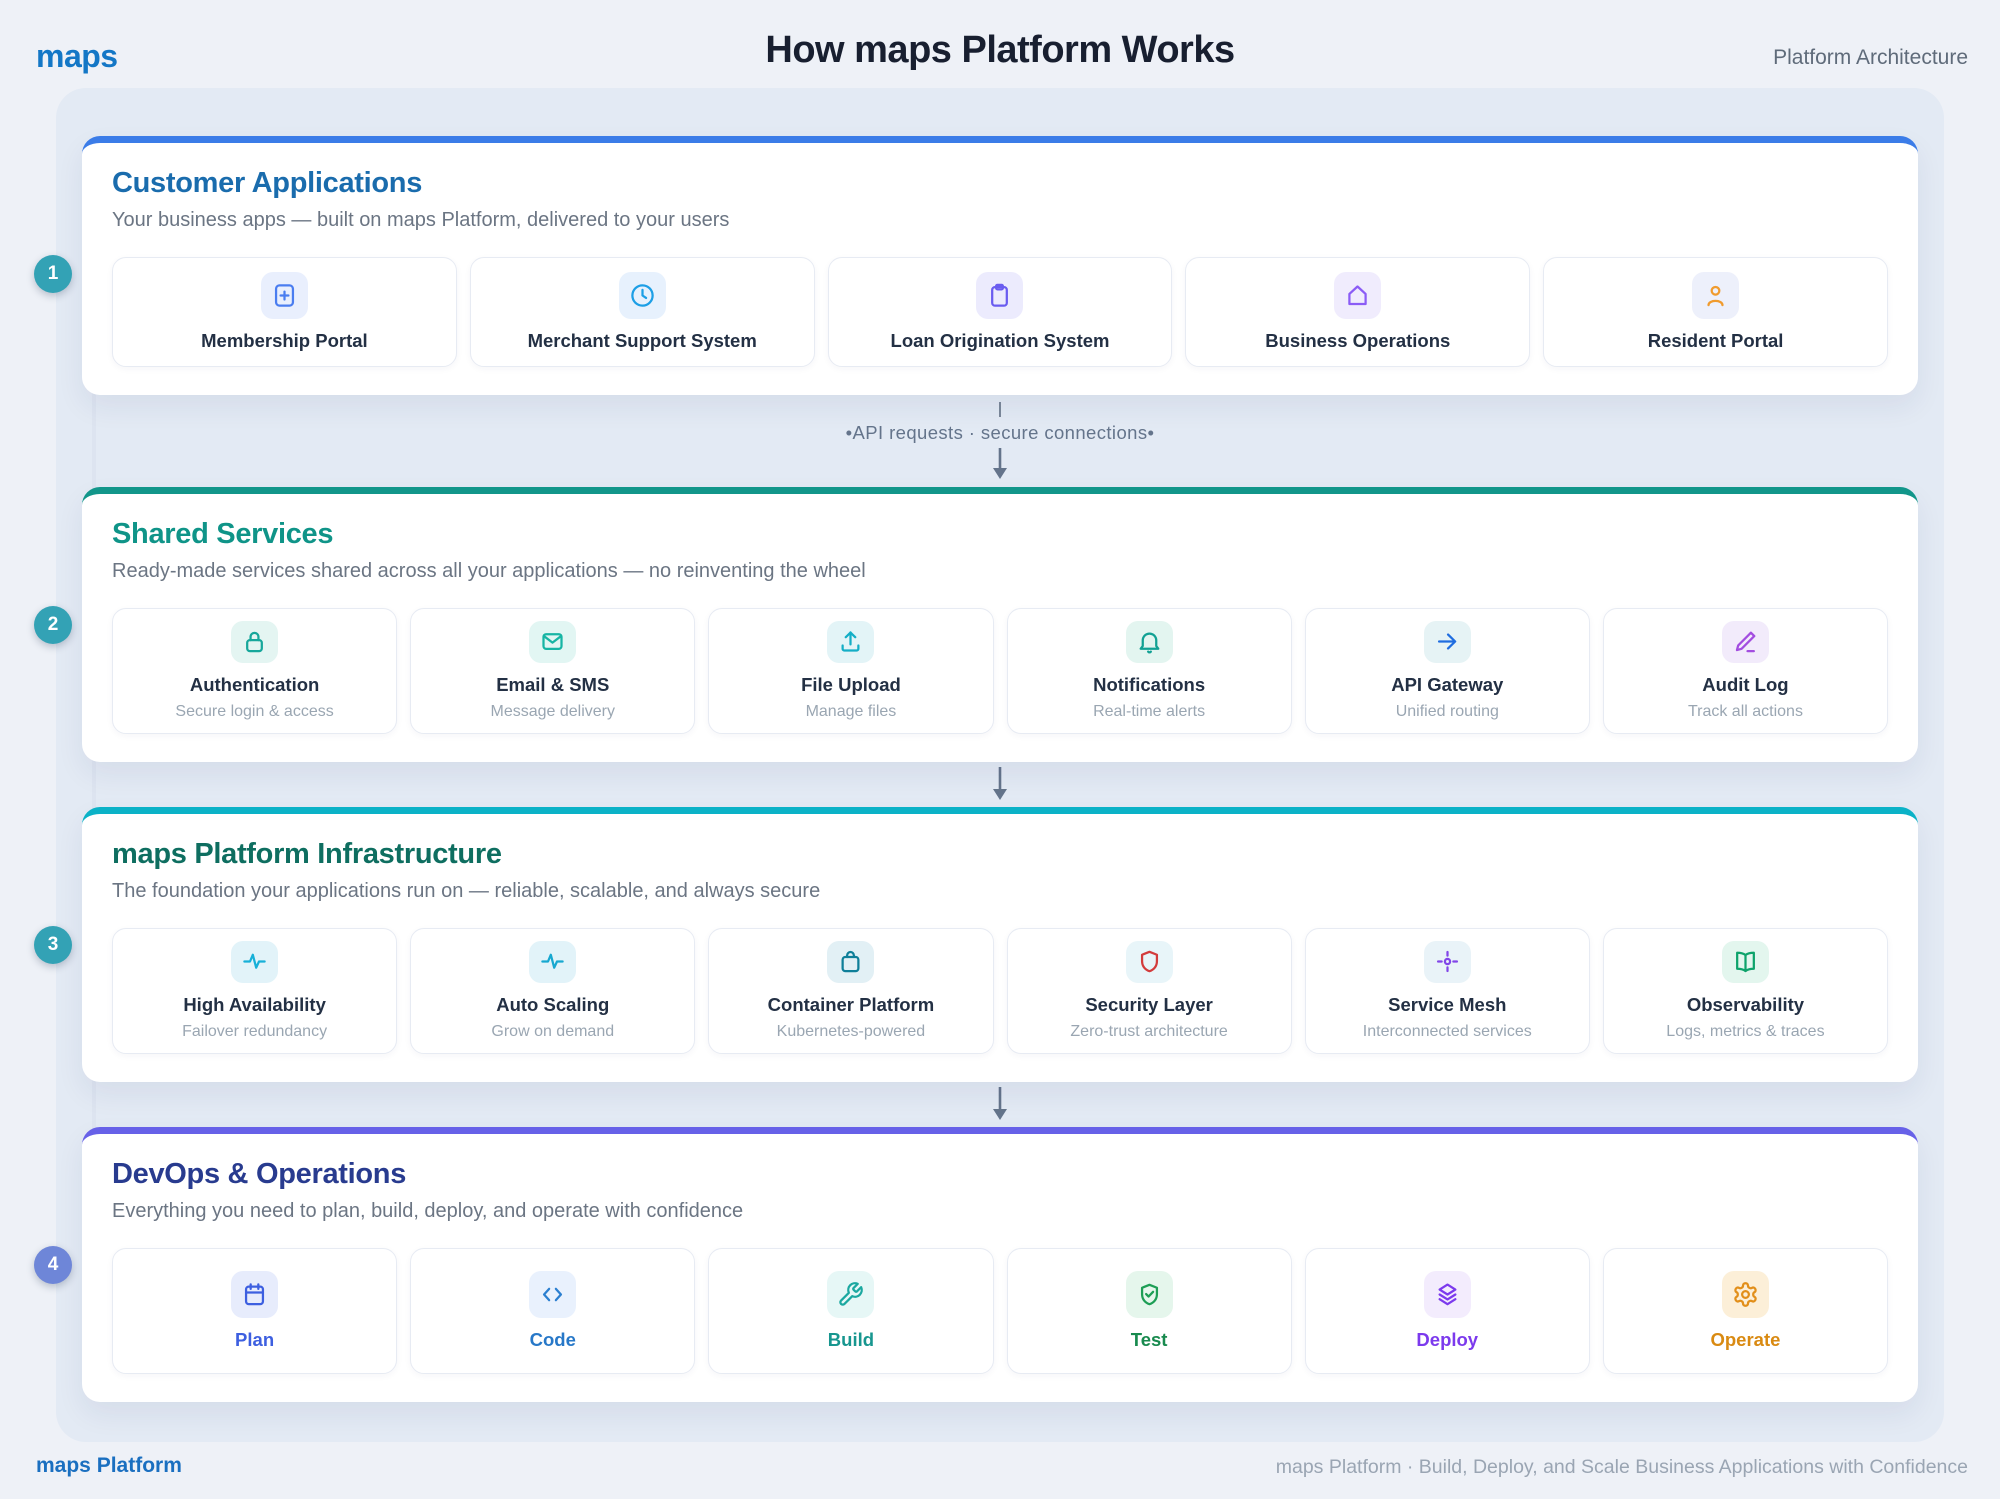 This screenshot has width=2000, height=1499. What do you see at coordinates (307, 853) in the screenshot?
I see `section-title: maps Platform Infrastructure` at bounding box center [307, 853].